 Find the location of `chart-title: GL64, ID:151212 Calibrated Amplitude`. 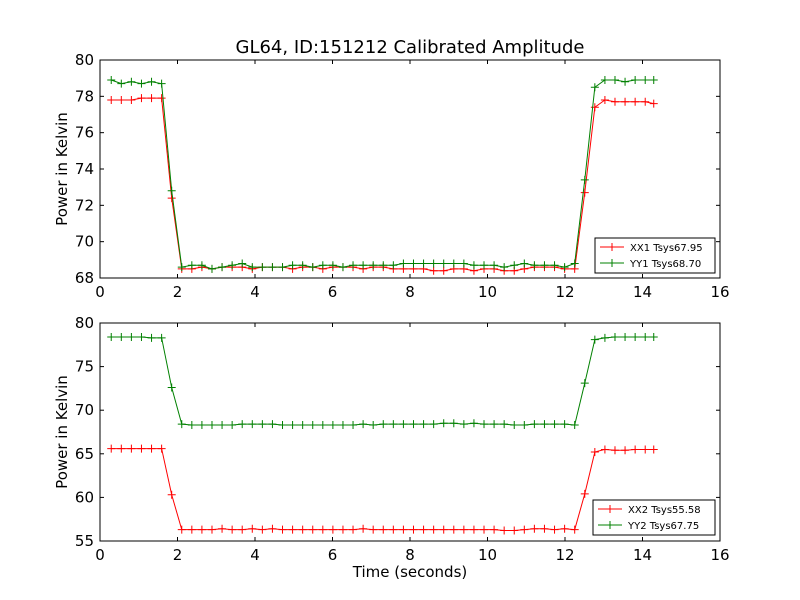

chart-title: GL64, ID:151212 Calibrated Amplitude is located at coordinates (410, 47).